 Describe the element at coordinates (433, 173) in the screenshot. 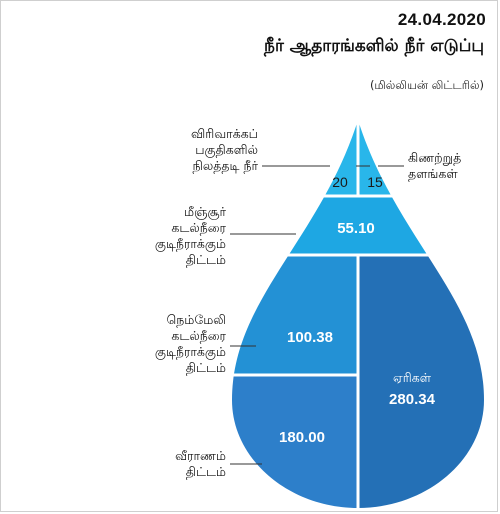

I see `label-wells-line2: தளங்கள்` at that location.